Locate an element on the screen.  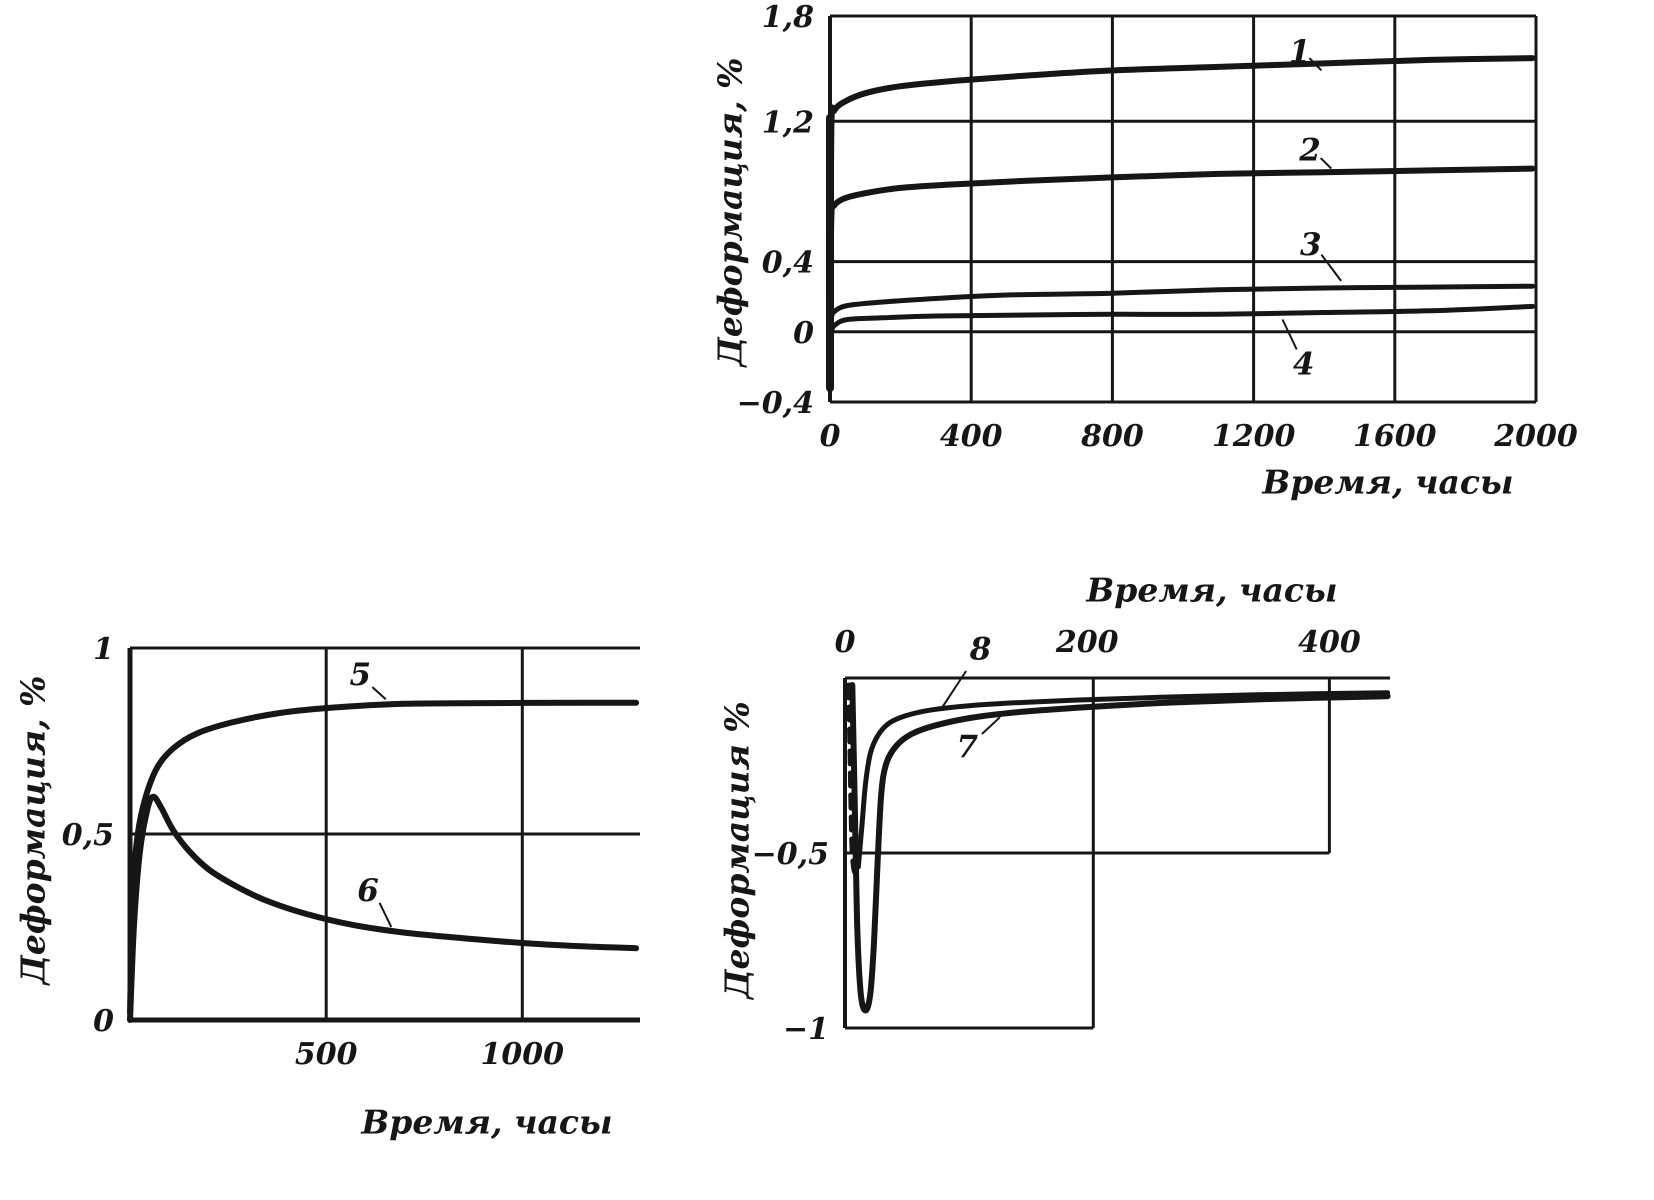
y-tick-label: −0,5 is located at coordinates (790, 854).